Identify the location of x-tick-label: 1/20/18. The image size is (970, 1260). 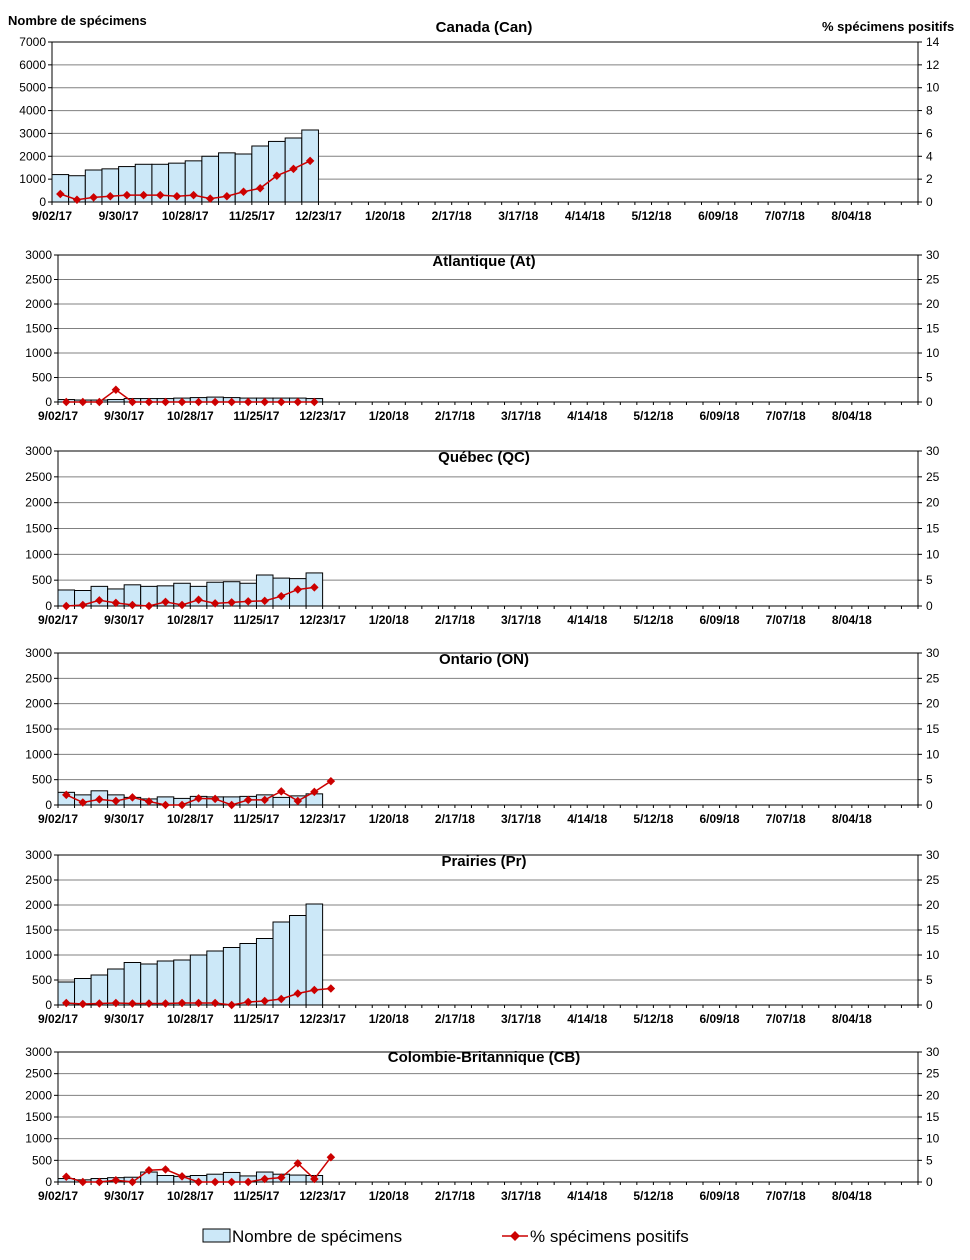
(389, 416).